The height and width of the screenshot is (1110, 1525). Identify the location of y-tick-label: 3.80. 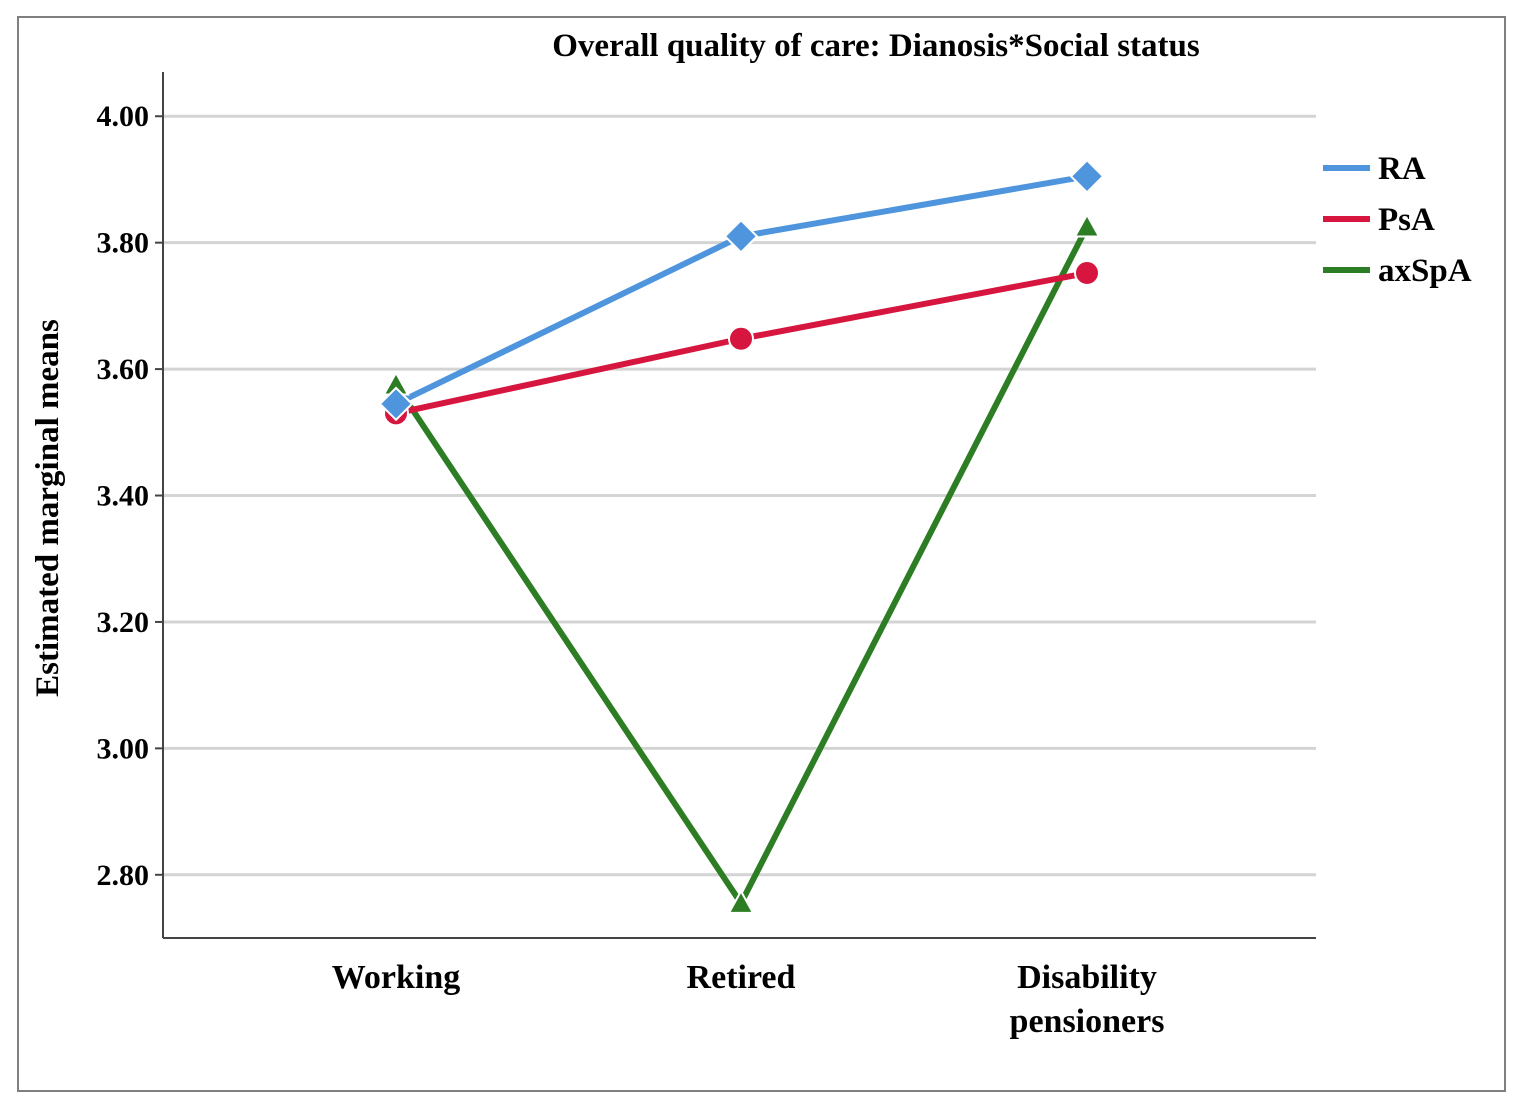
(123, 243).